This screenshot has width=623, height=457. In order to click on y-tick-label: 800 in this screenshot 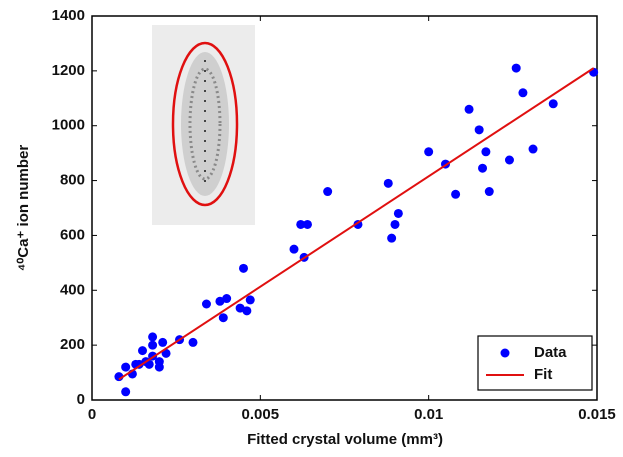, I will do `click(72, 180)`.